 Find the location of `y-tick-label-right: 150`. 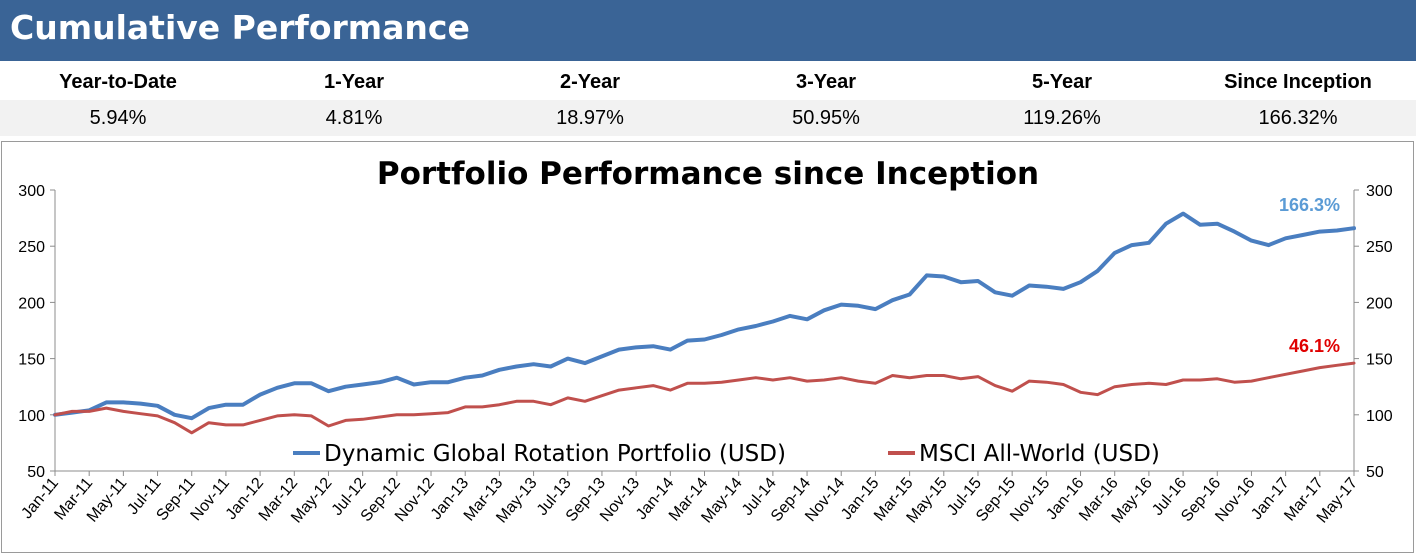

y-tick-label-right: 150 is located at coordinates (1379, 360).